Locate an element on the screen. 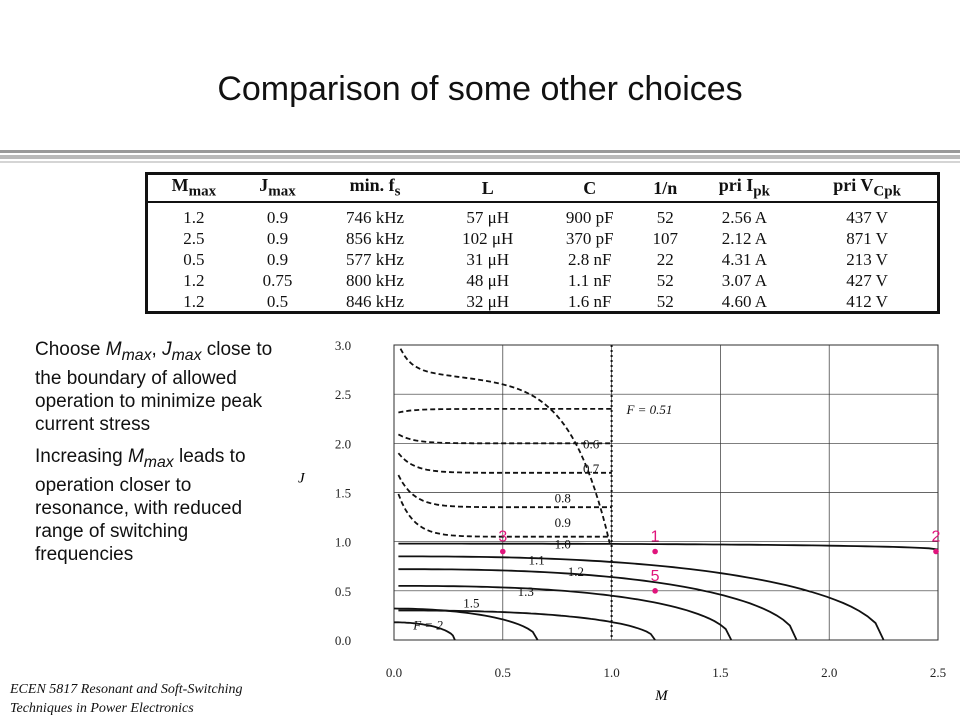 This screenshot has height=720, width=960. table-cell: 57 μH is located at coordinates (488, 217).